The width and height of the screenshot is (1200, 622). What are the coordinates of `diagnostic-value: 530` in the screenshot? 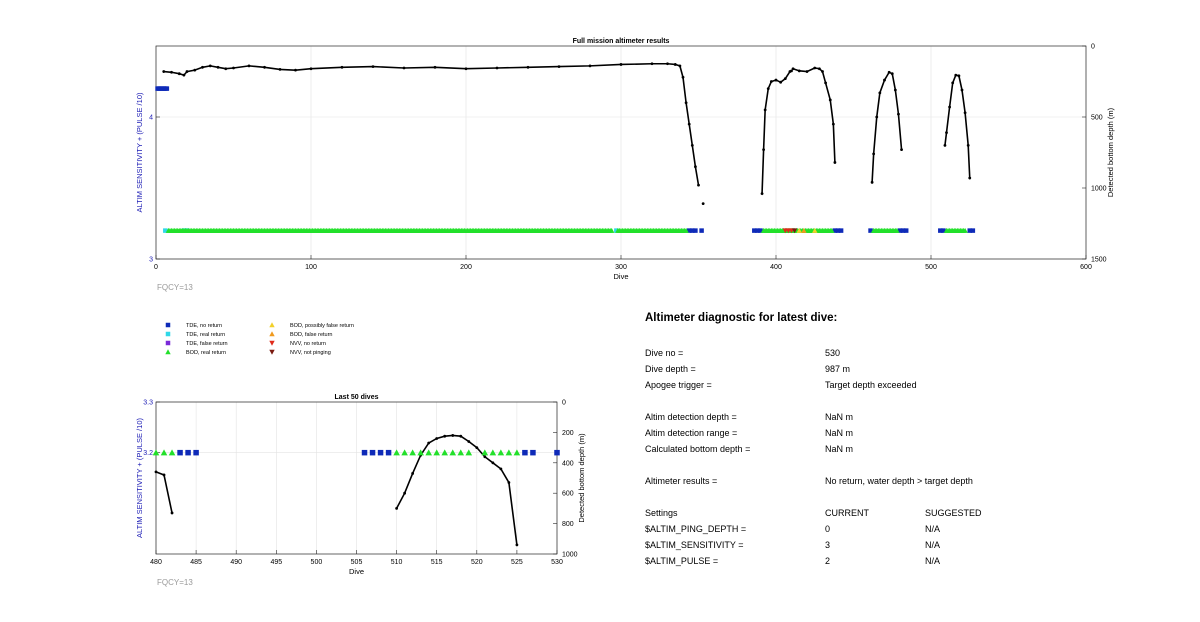 It's located at (833, 353).